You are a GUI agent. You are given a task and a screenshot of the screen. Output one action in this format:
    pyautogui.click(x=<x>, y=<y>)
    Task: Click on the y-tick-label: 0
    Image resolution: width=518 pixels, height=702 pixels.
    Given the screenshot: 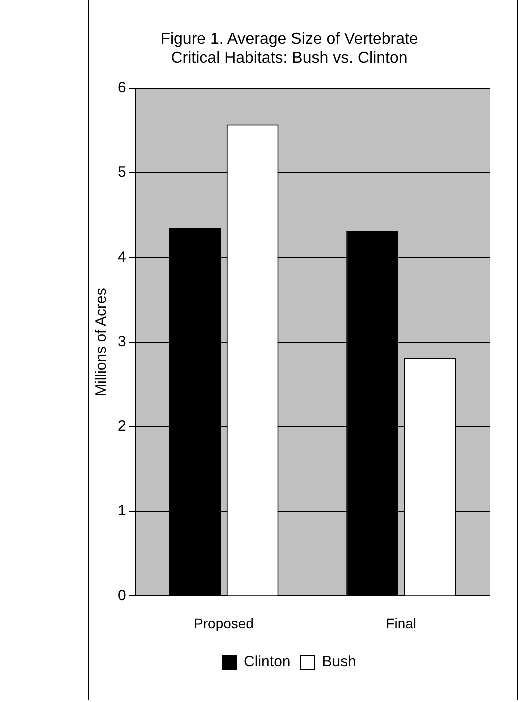 What is the action you would take?
    pyautogui.click(x=122, y=595)
    